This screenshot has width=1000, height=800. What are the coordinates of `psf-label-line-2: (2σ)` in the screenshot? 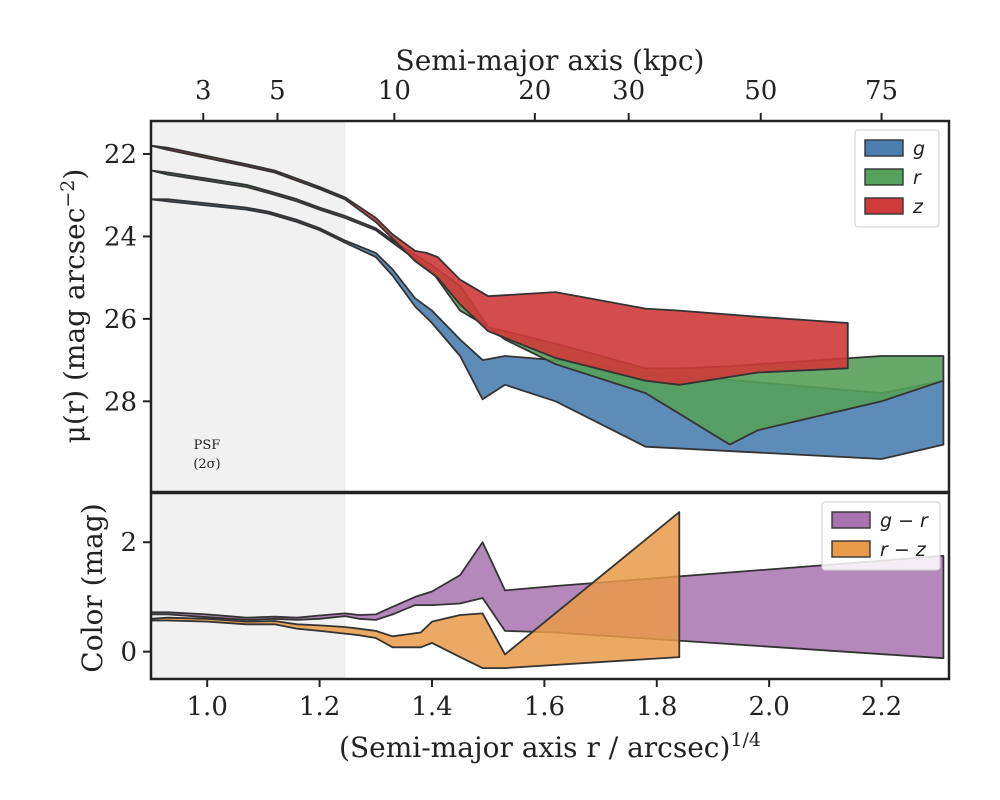 It's located at (206, 464).